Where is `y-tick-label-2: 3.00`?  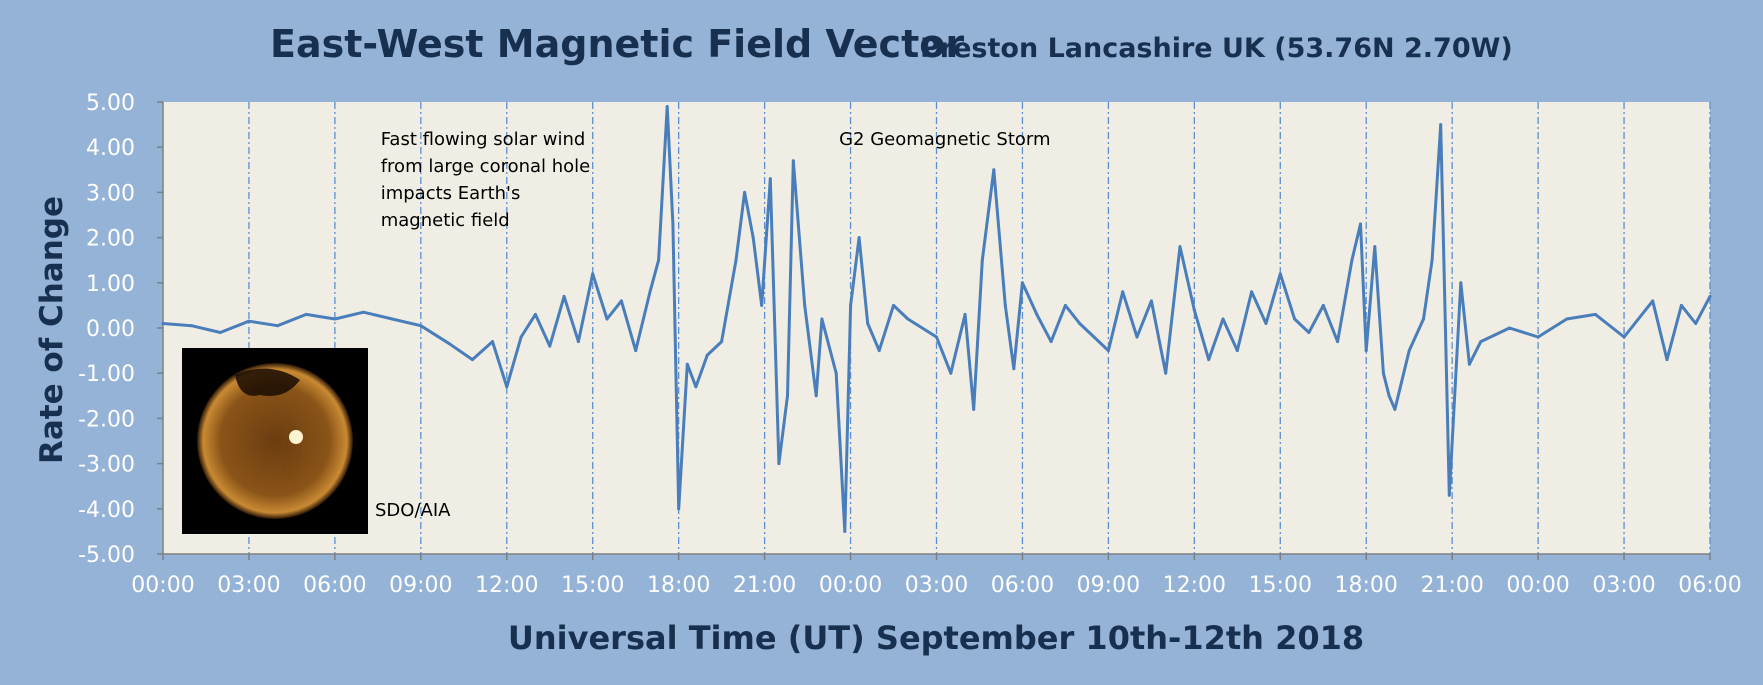
y-tick-label-2: 3.00 is located at coordinates (110, 193).